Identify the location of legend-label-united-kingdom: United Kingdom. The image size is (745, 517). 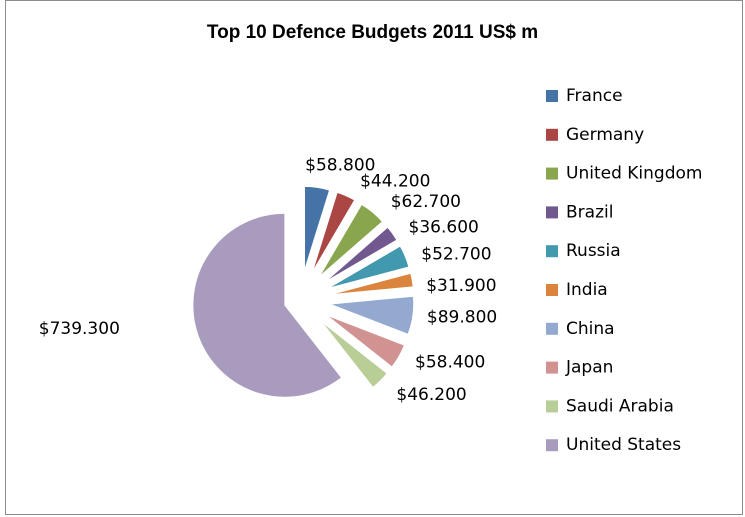
(634, 174).